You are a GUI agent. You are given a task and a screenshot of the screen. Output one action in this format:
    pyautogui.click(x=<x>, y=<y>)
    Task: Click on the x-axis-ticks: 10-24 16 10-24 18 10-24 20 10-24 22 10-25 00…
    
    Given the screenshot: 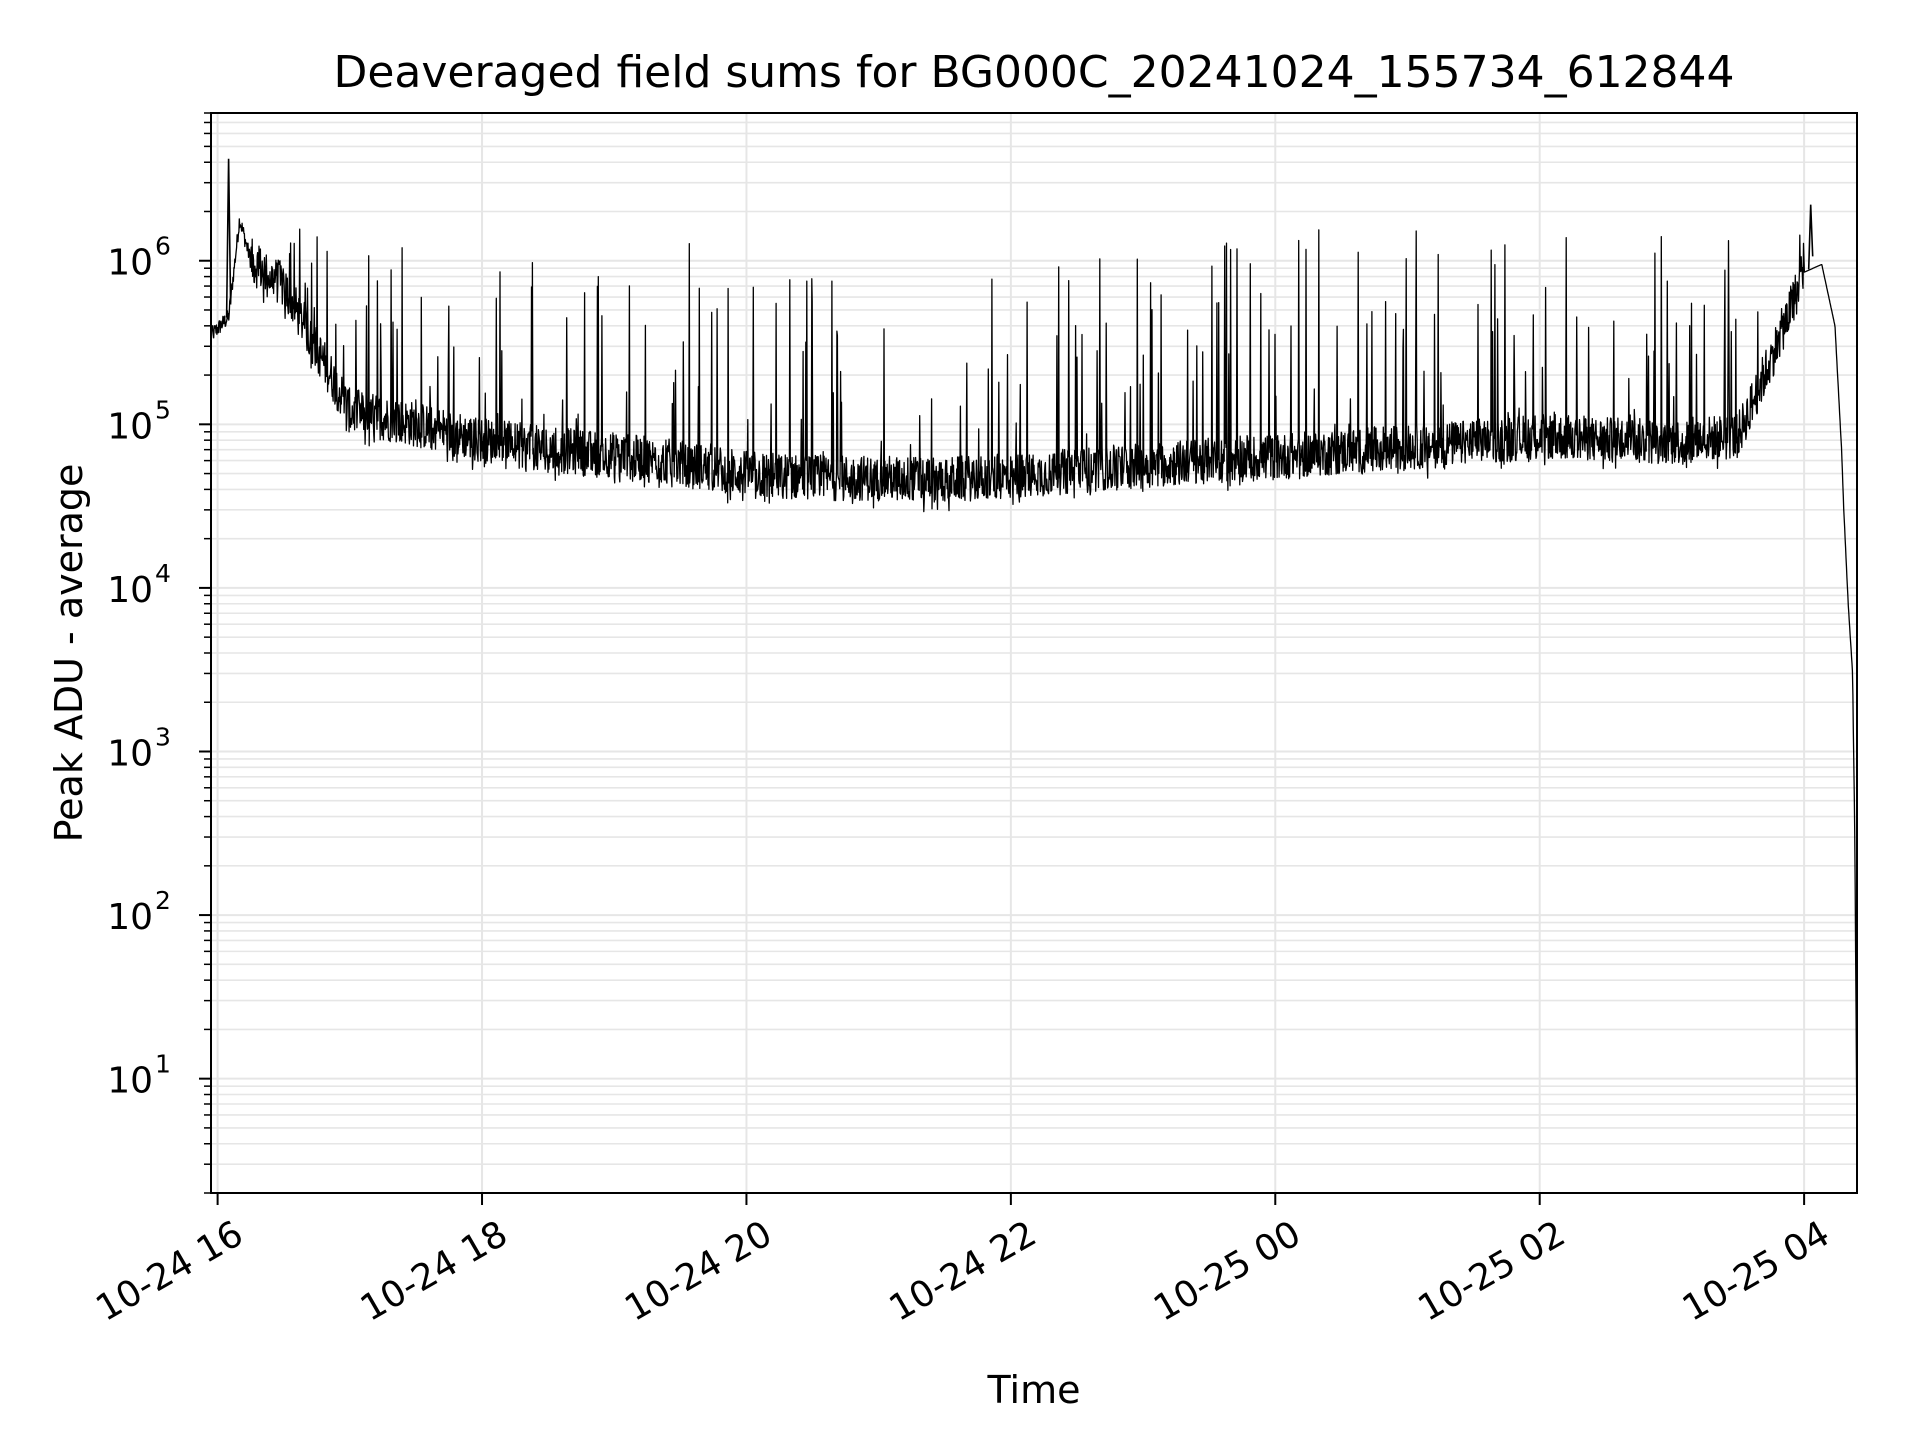 What is the action you would take?
    pyautogui.click(x=963, y=1261)
    